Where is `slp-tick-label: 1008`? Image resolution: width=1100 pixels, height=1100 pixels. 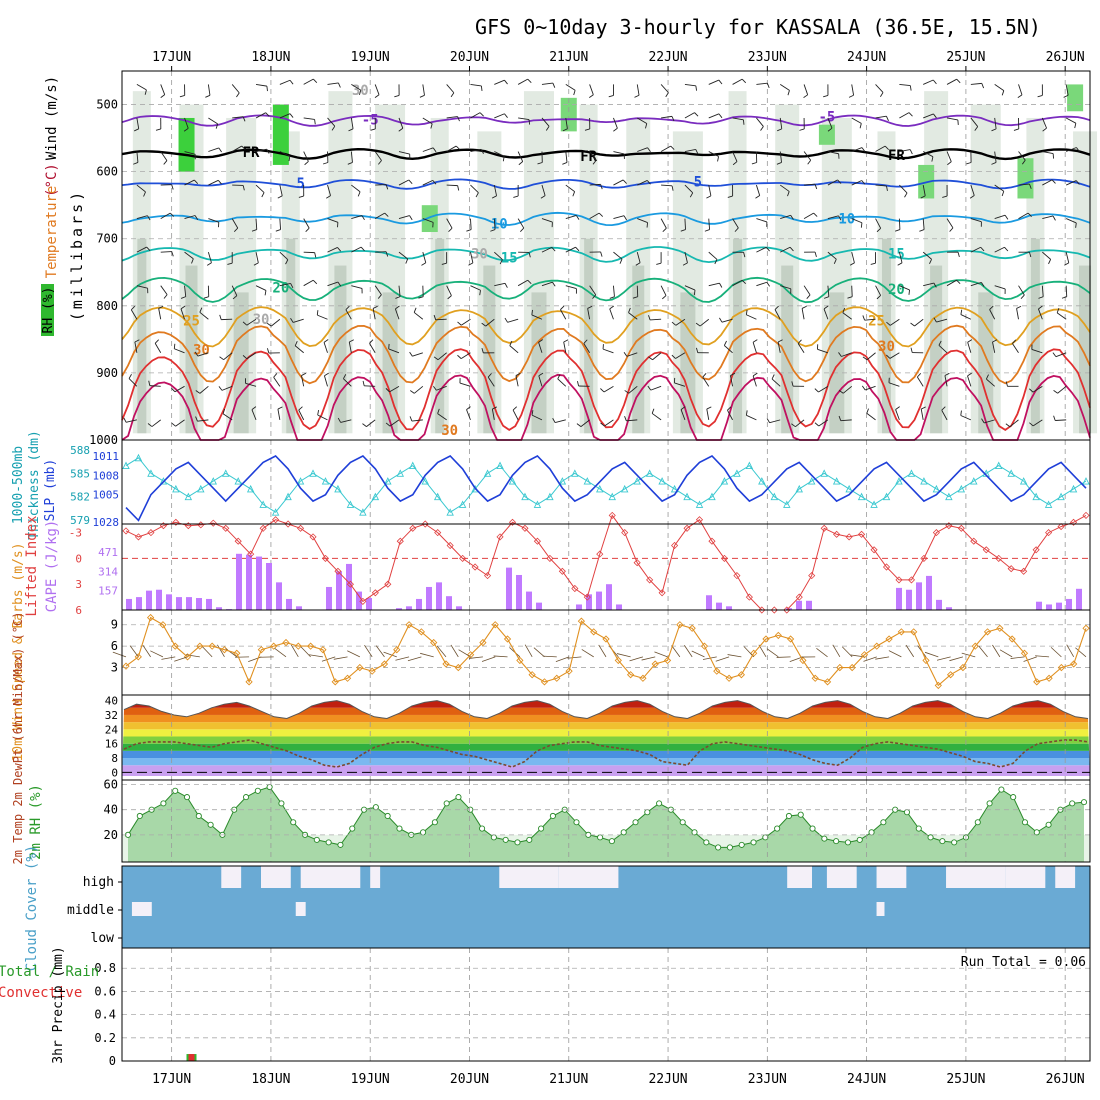 slp-tick-label: 1008 is located at coordinates (106, 475).